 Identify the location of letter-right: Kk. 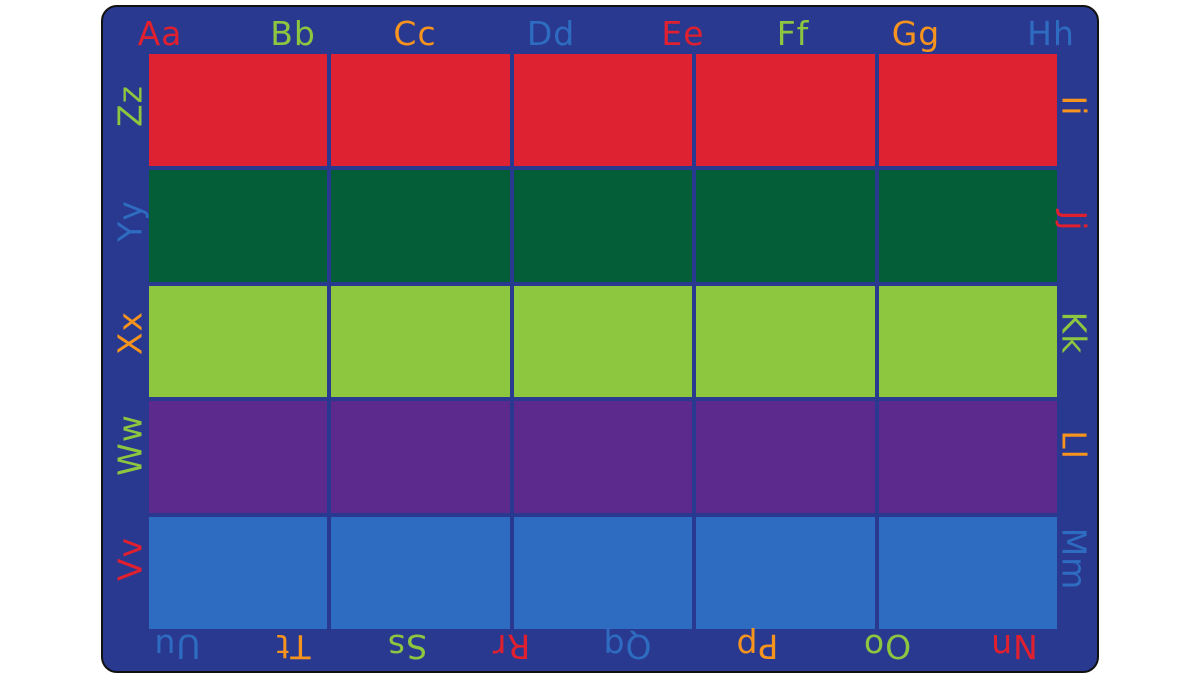
(1074, 333).